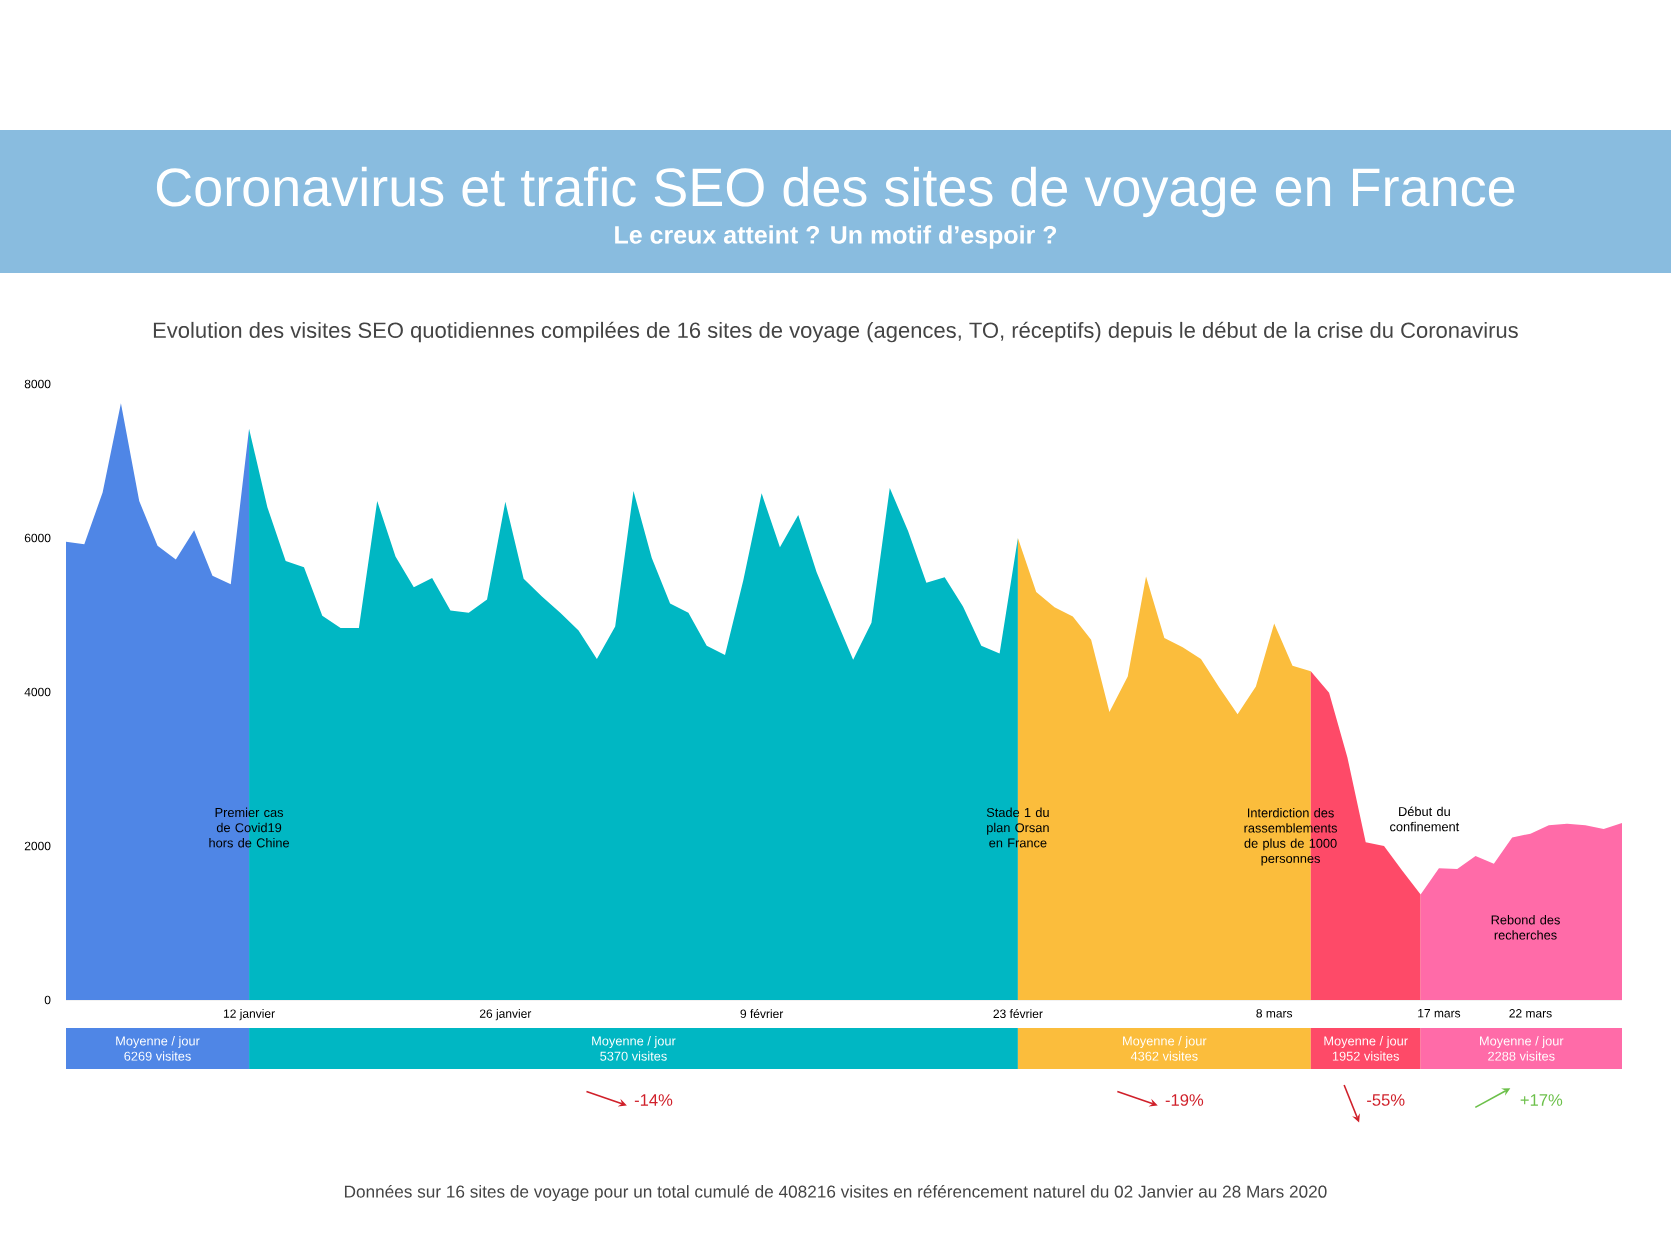  Describe the element at coordinates (835, 1193) in the screenshot. I see `text: Données sur 16 sites de voyage pour un total cumulé de 408216 visites en référencement naturel du 02 Janvier au 28 Mars 2020` at that location.